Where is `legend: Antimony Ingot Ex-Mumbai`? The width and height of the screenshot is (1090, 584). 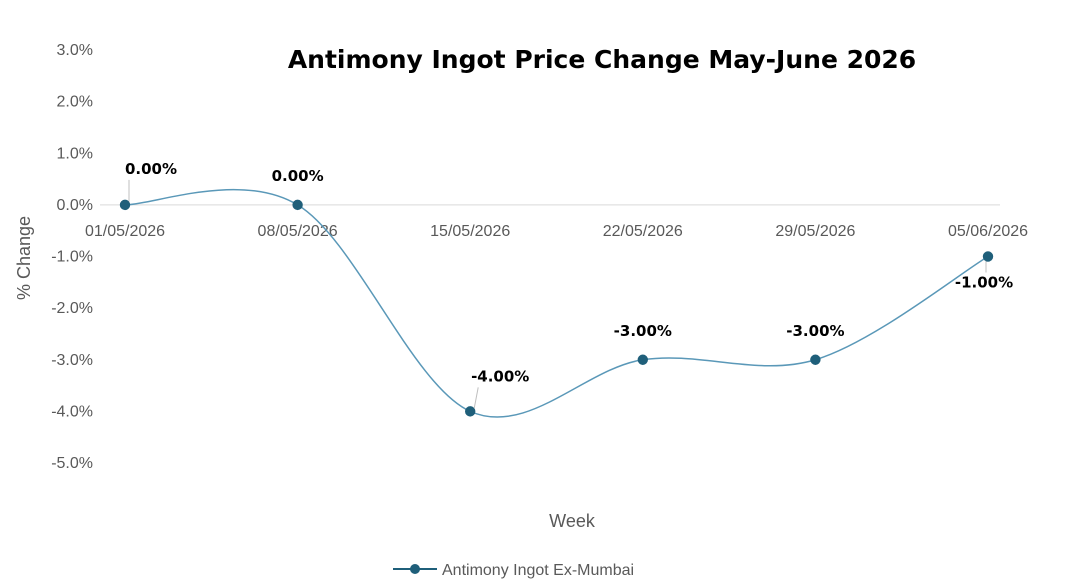
legend: Antimony Ingot Ex-Mumbai is located at coordinates (513, 570).